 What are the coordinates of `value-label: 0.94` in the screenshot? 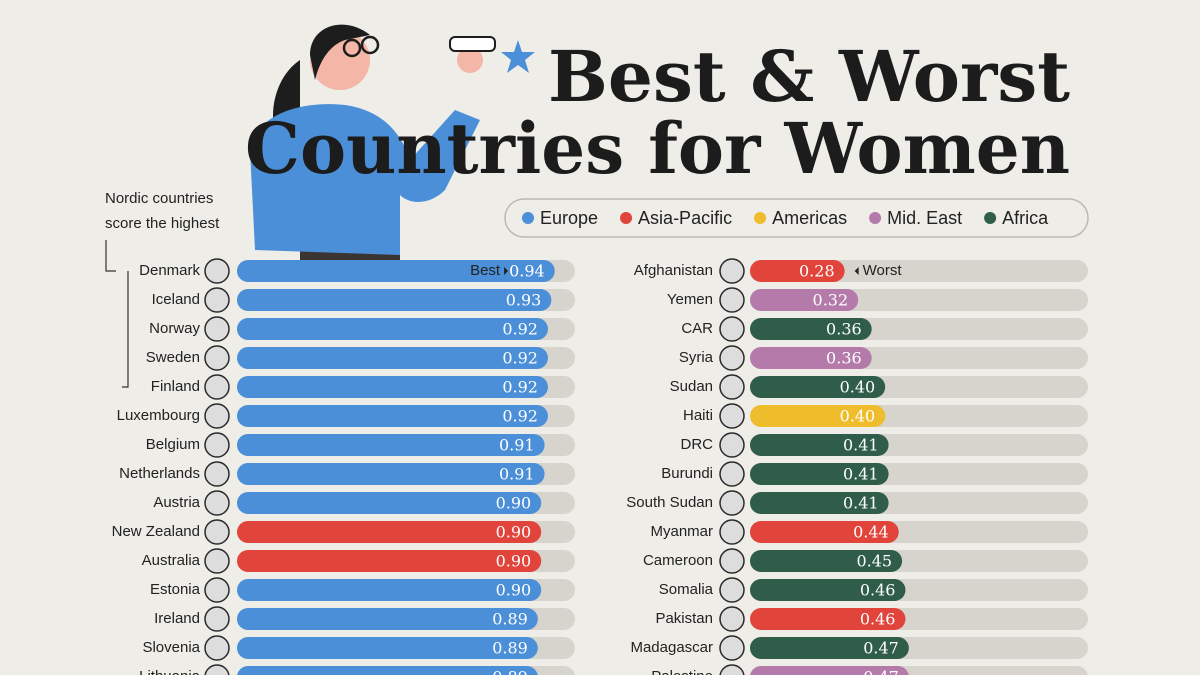 It's located at (527, 271).